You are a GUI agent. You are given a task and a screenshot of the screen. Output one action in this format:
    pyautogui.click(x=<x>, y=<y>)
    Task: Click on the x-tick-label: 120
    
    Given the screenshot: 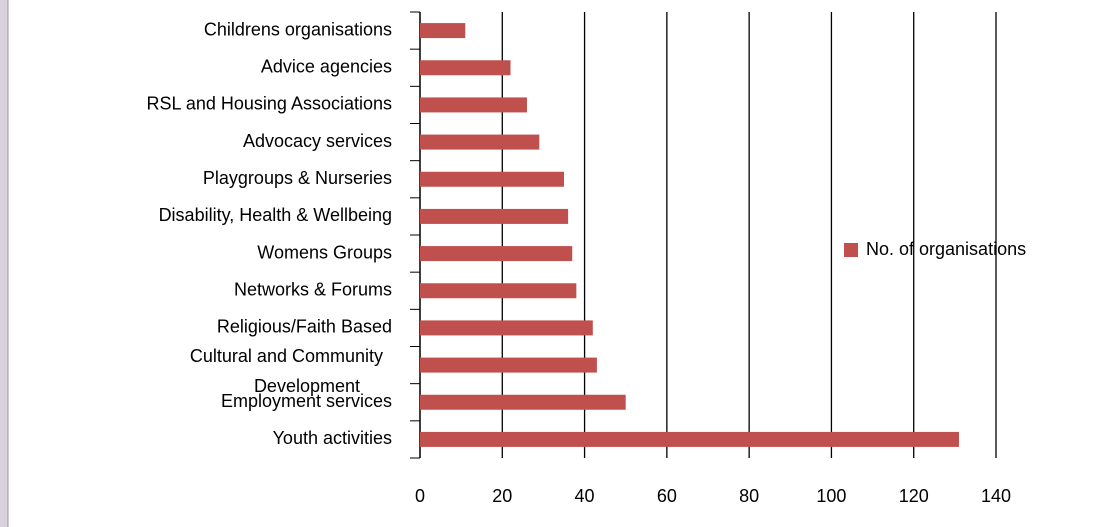 What is the action you would take?
    pyautogui.click(x=914, y=496)
    